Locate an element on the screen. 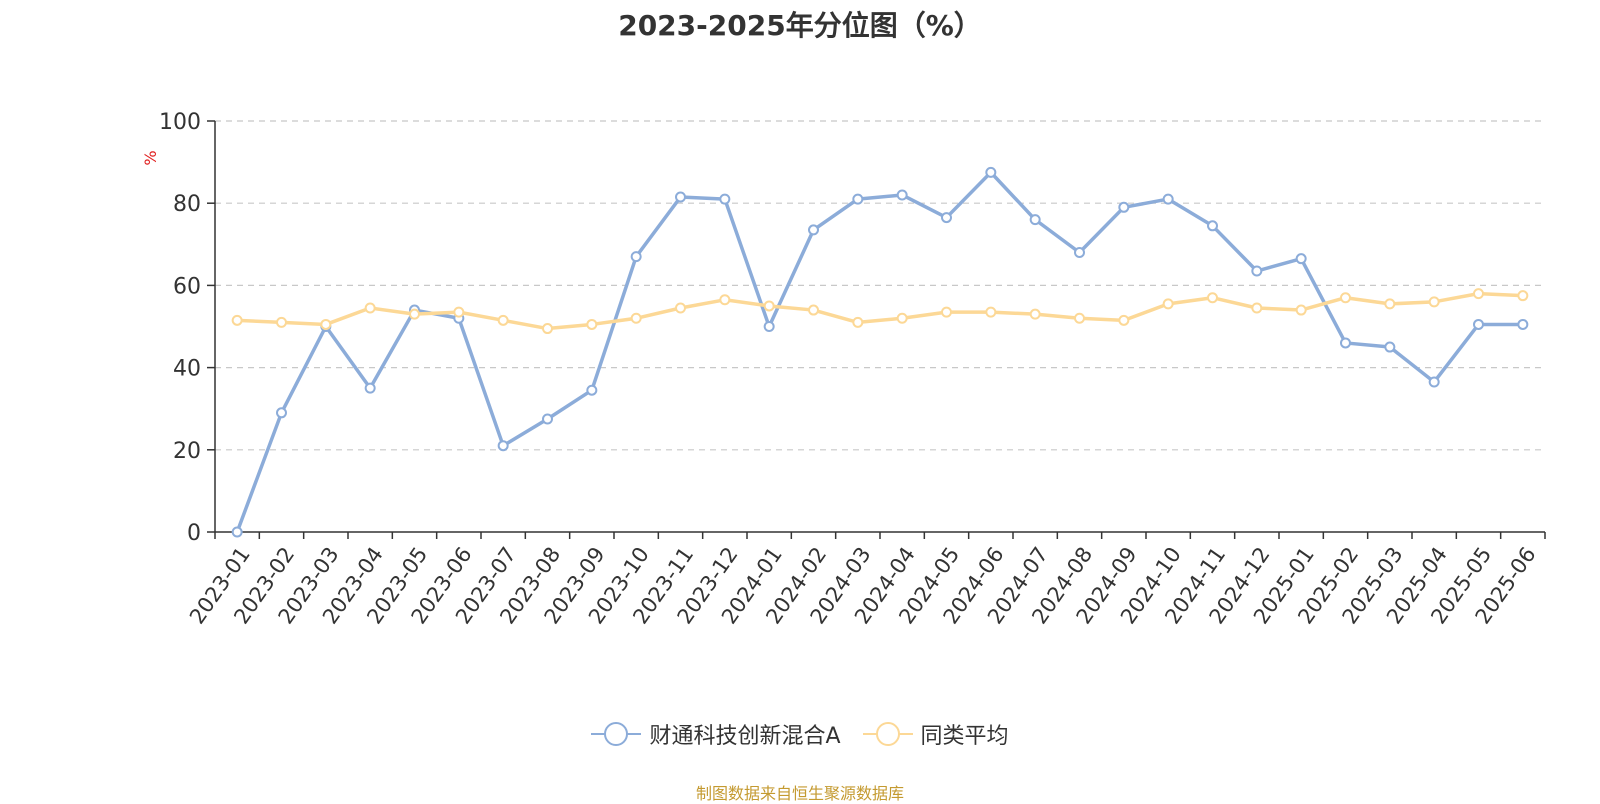  y-axis-label: % is located at coordinates (150, 157).